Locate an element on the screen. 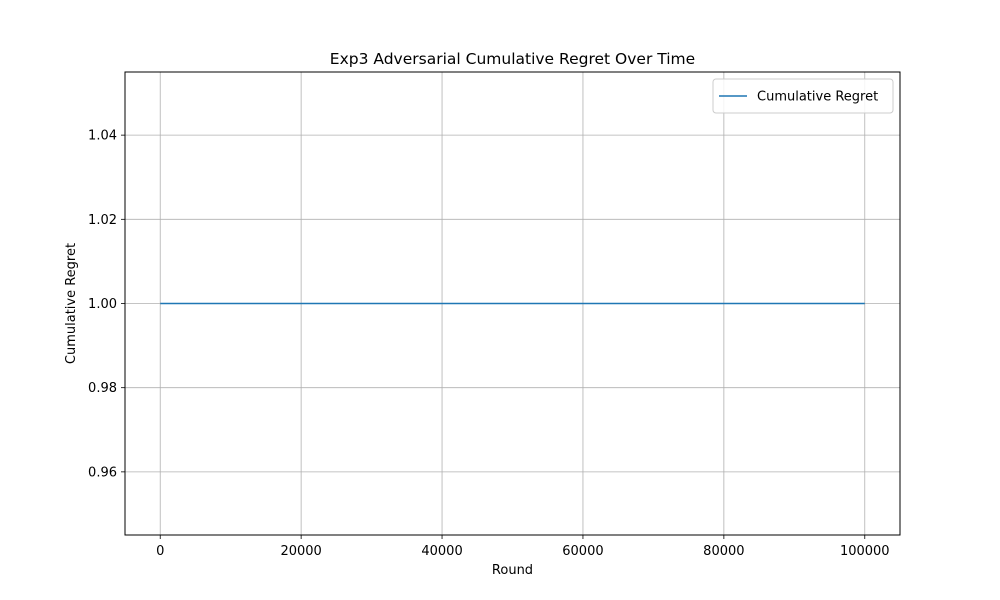 The image size is (1000, 600). x-tick-label: 60000 is located at coordinates (582, 551).